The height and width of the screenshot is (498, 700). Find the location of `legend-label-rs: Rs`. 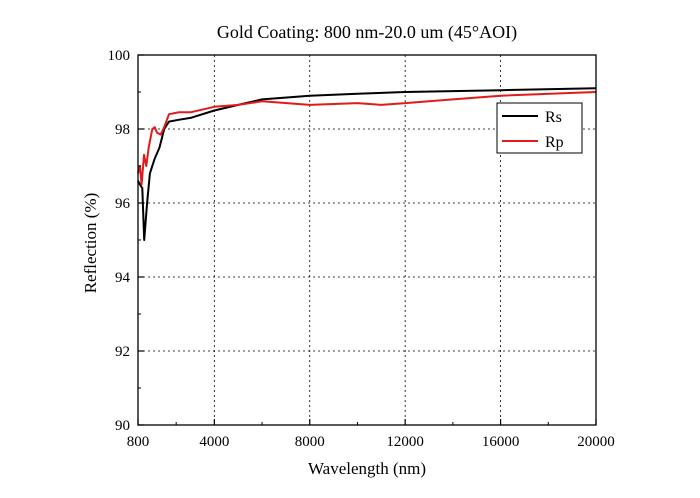

legend-label-rs: Rs is located at coordinates (553, 117).